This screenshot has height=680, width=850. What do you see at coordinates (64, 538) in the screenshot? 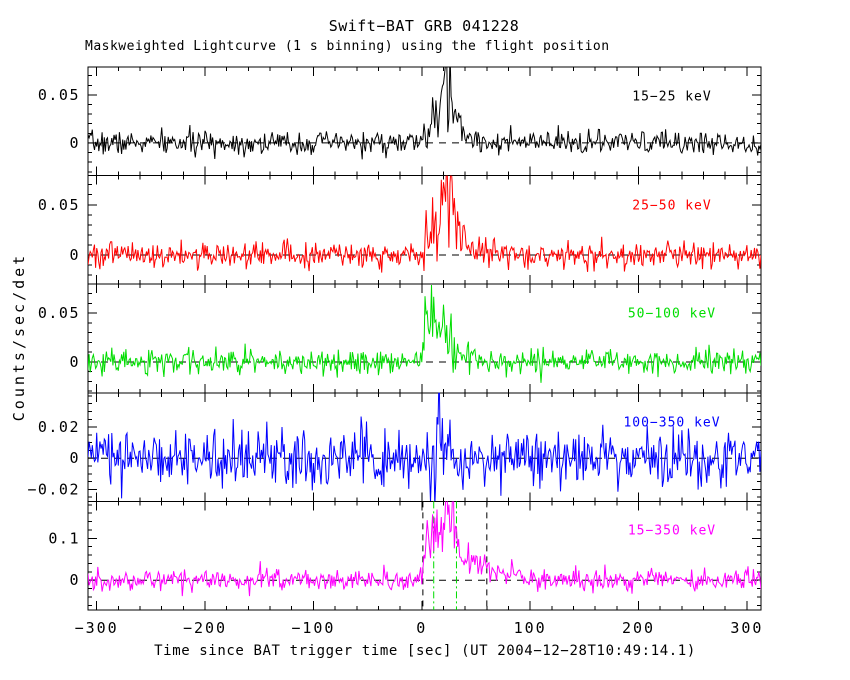
I see `y-tick-label: 0.1` at bounding box center [64, 538].